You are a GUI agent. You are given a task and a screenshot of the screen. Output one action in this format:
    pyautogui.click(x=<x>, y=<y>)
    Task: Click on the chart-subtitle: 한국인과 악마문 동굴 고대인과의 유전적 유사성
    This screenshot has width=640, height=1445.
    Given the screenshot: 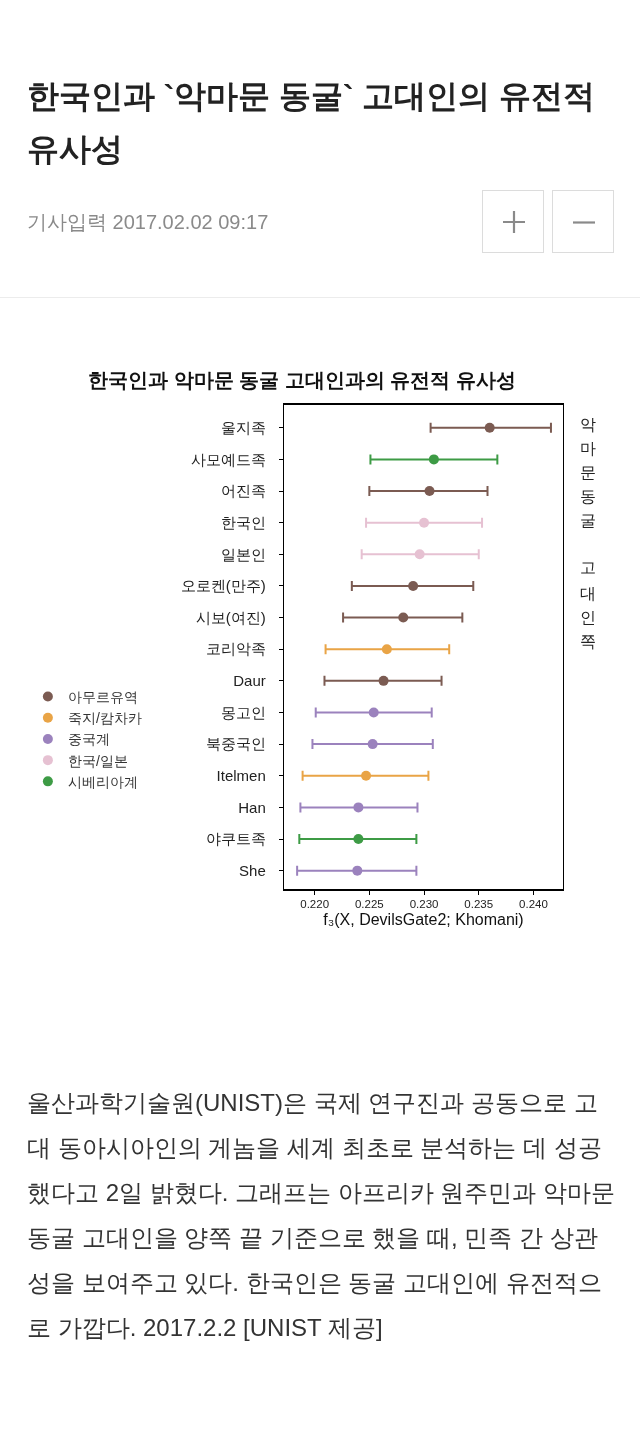 What is the action you would take?
    pyautogui.click(x=302, y=380)
    